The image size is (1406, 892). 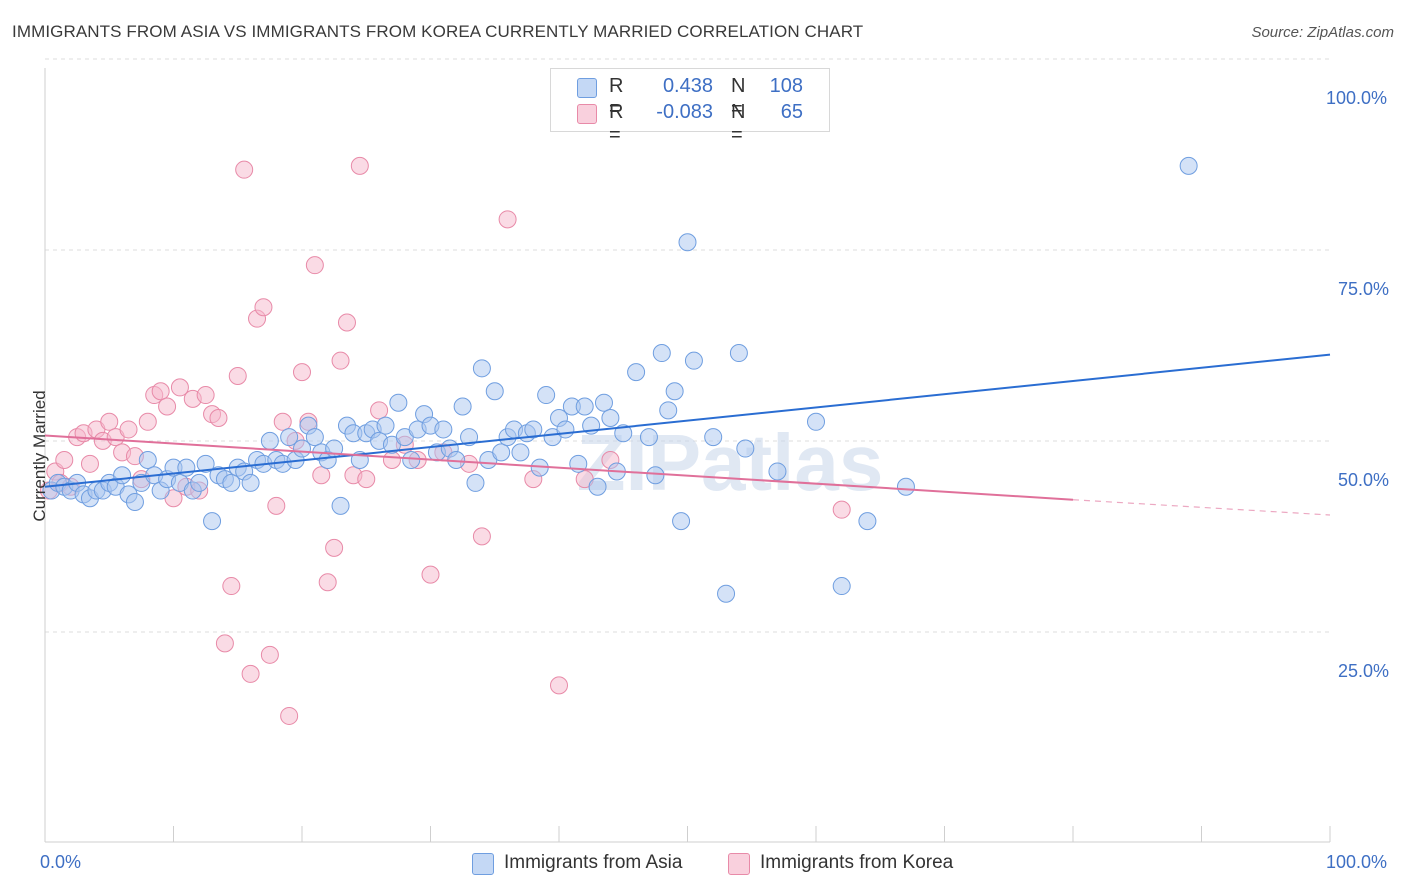 What do you see at coordinates (39, 456) in the screenshot?
I see `y-axis-label: Currently Married` at bounding box center [39, 456].